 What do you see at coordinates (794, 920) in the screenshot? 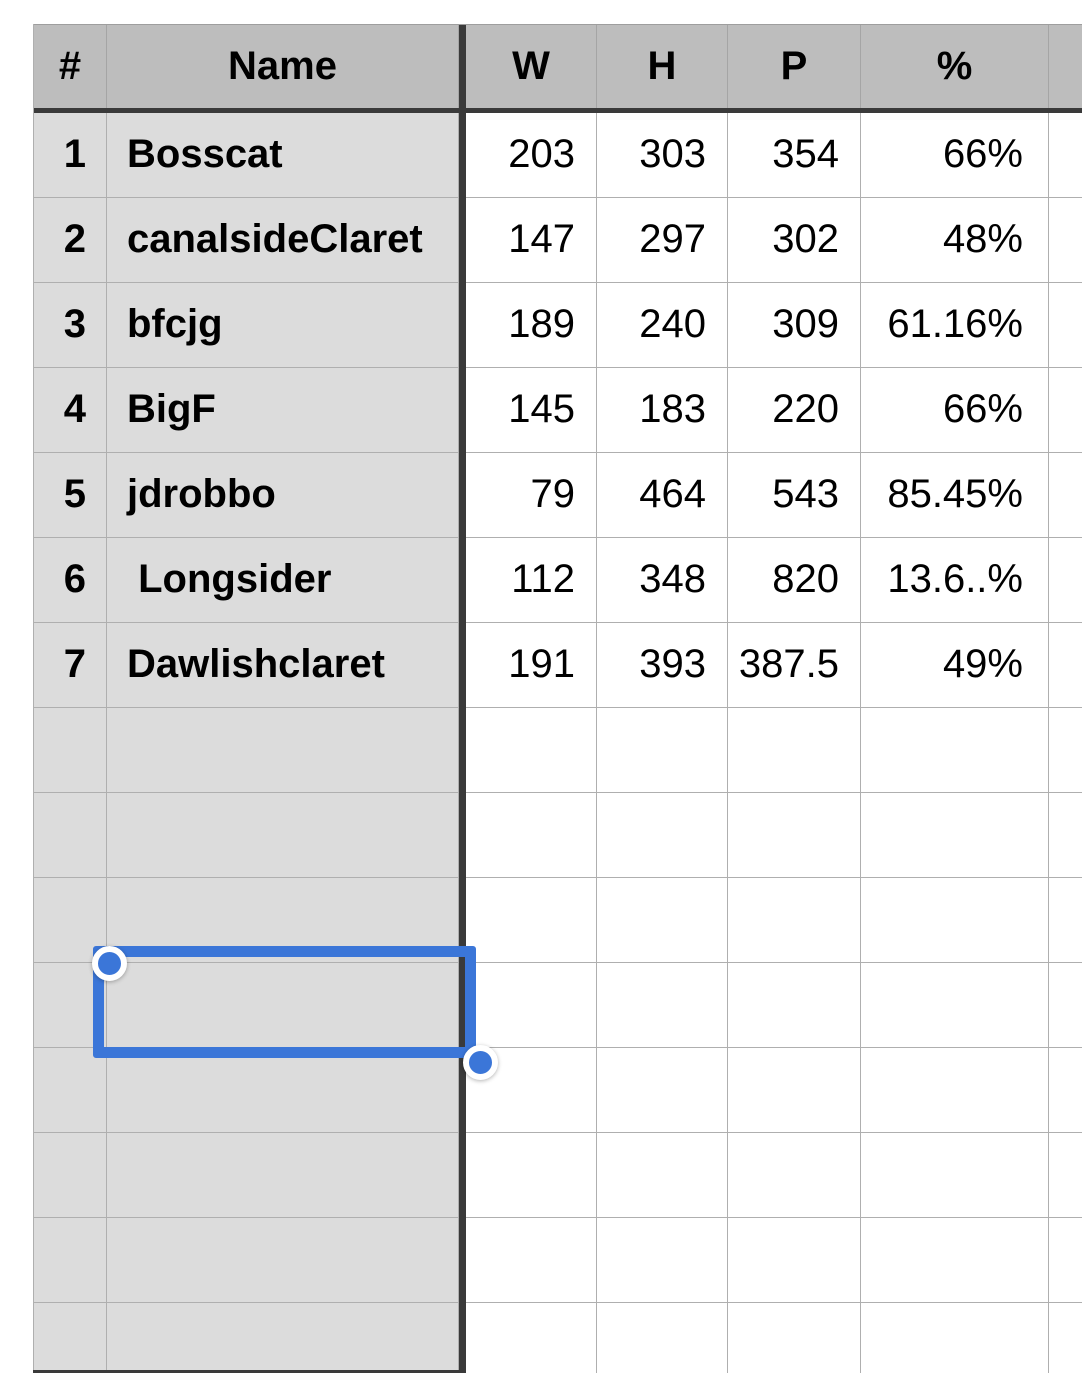
I see `cell-p-row10` at bounding box center [794, 920].